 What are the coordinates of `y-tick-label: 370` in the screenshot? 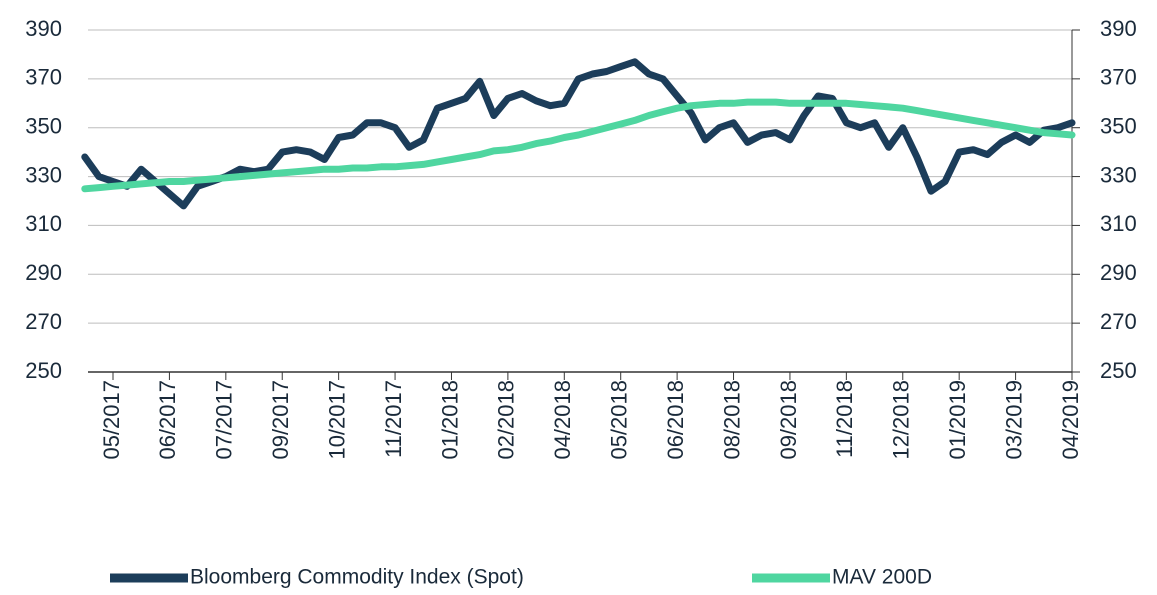 It's located at (43, 77).